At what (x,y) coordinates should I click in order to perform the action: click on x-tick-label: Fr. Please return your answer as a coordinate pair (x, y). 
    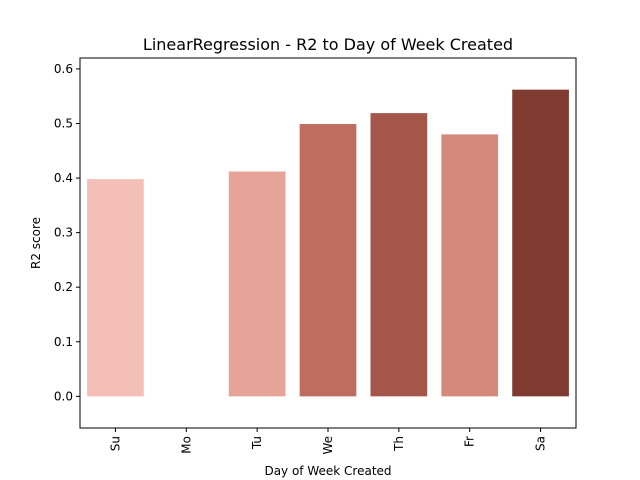
    Looking at the image, I should click on (470, 441).